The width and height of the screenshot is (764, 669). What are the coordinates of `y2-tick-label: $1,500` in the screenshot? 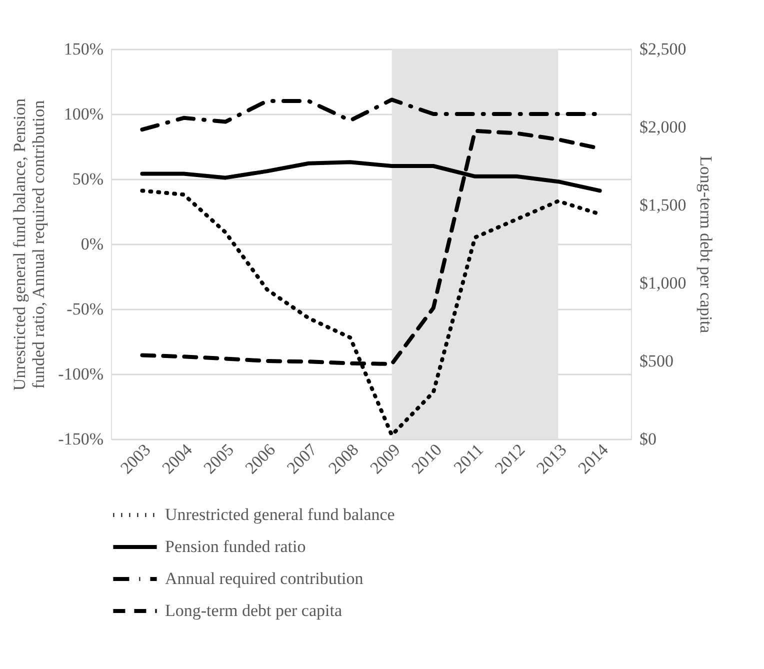 It's located at (663, 205).